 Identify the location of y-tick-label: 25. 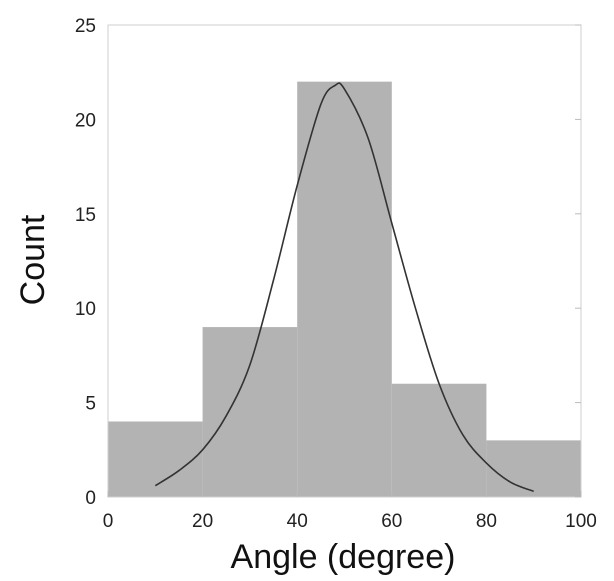
(85, 26).